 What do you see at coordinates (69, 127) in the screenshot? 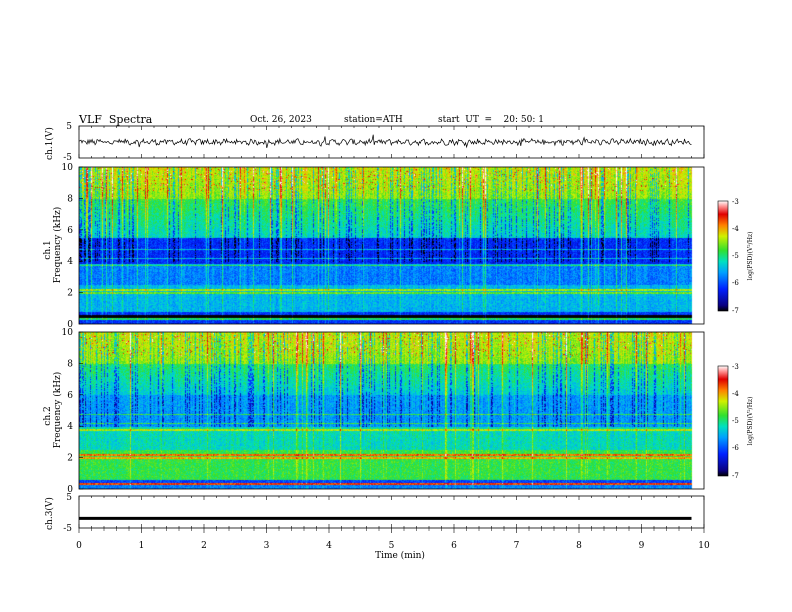
I see `ch1-ytick-top: 5` at bounding box center [69, 127].